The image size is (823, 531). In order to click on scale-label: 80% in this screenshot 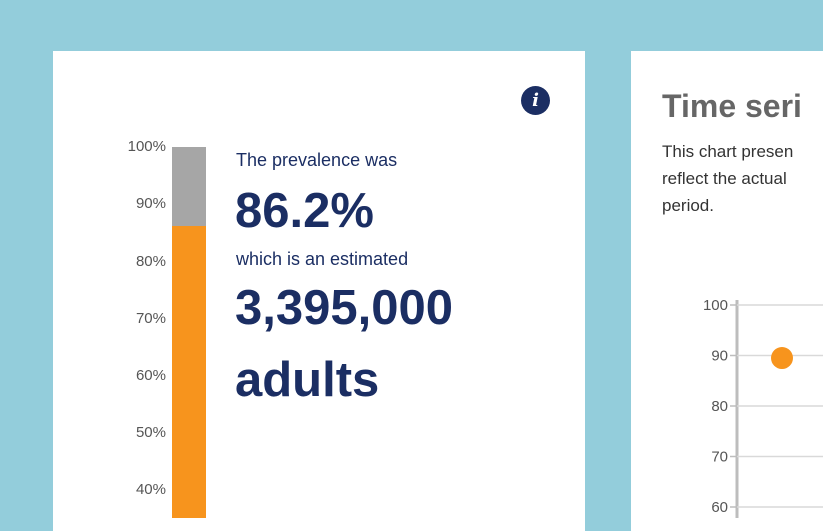, I will do `click(150, 261)`.